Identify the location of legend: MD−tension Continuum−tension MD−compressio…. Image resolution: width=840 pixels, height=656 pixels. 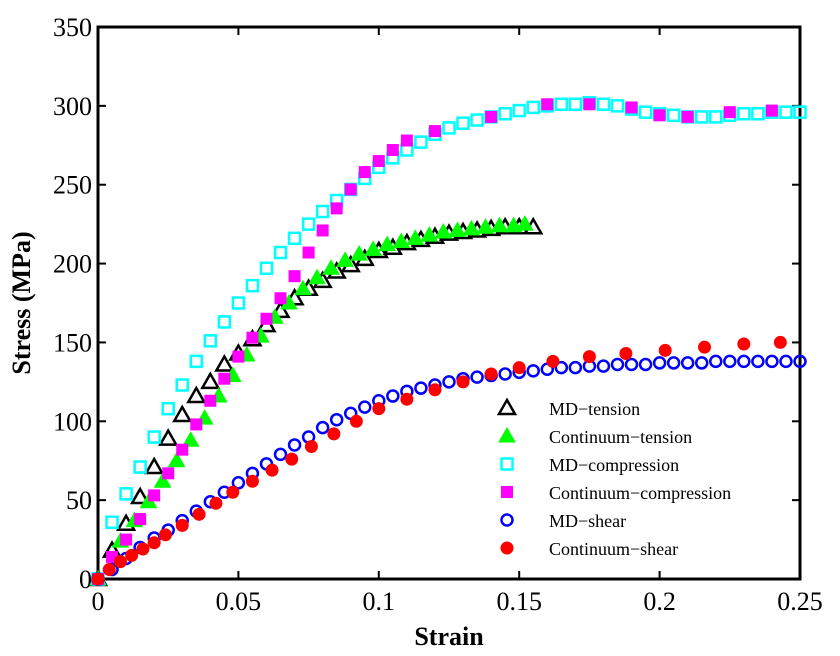
(613, 478).